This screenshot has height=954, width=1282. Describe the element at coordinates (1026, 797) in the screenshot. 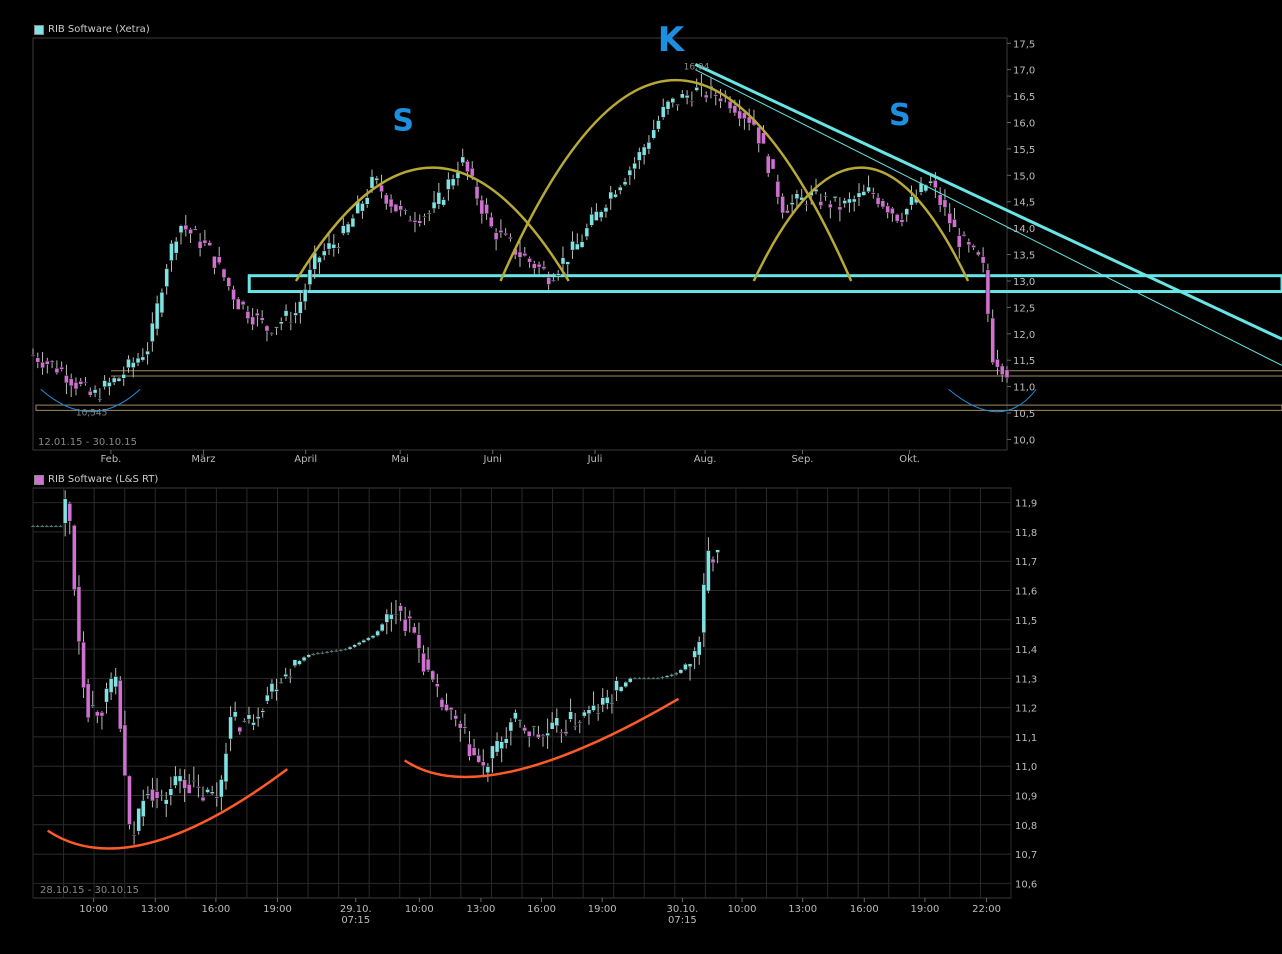

I see `bottom-y-tick-label: 10,9` at that location.